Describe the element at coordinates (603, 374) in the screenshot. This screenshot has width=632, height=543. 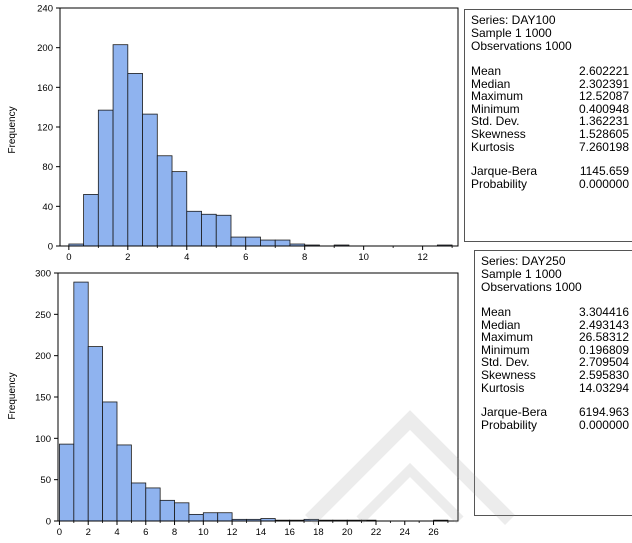
I see `stat-value: 2.595830` at that location.